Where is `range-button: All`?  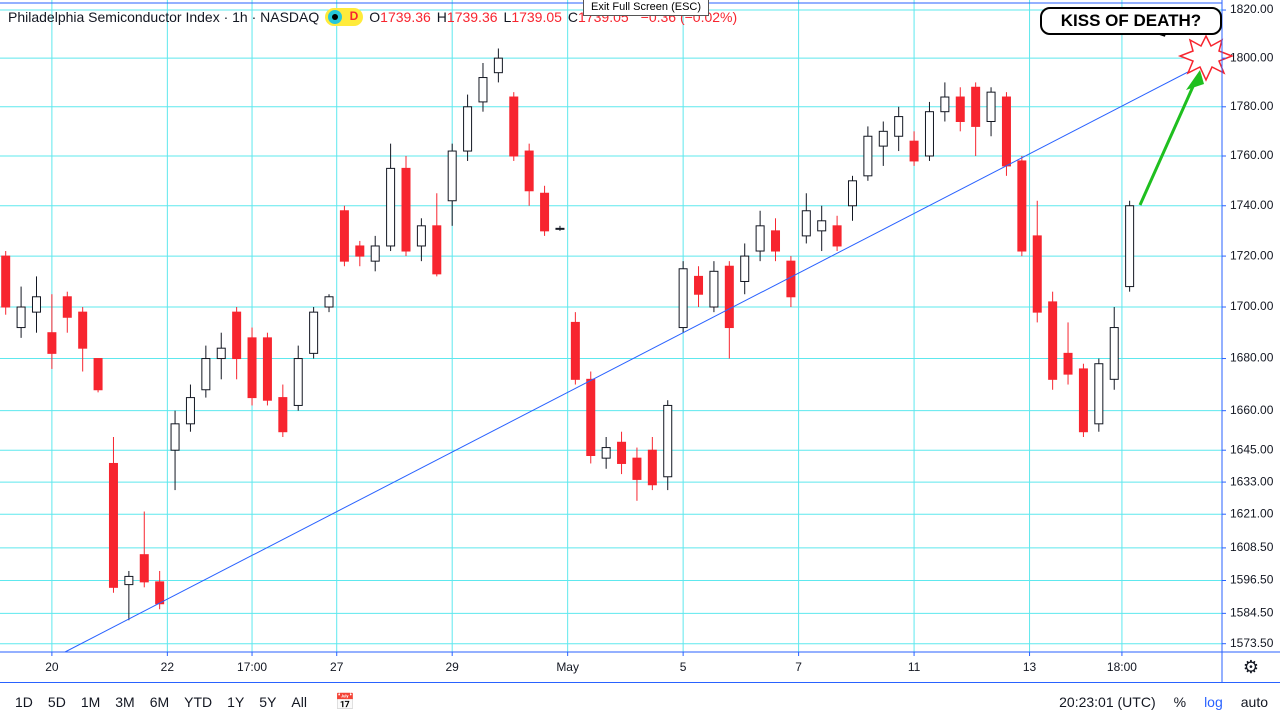 range-button: All is located at coordinates (299, 702).